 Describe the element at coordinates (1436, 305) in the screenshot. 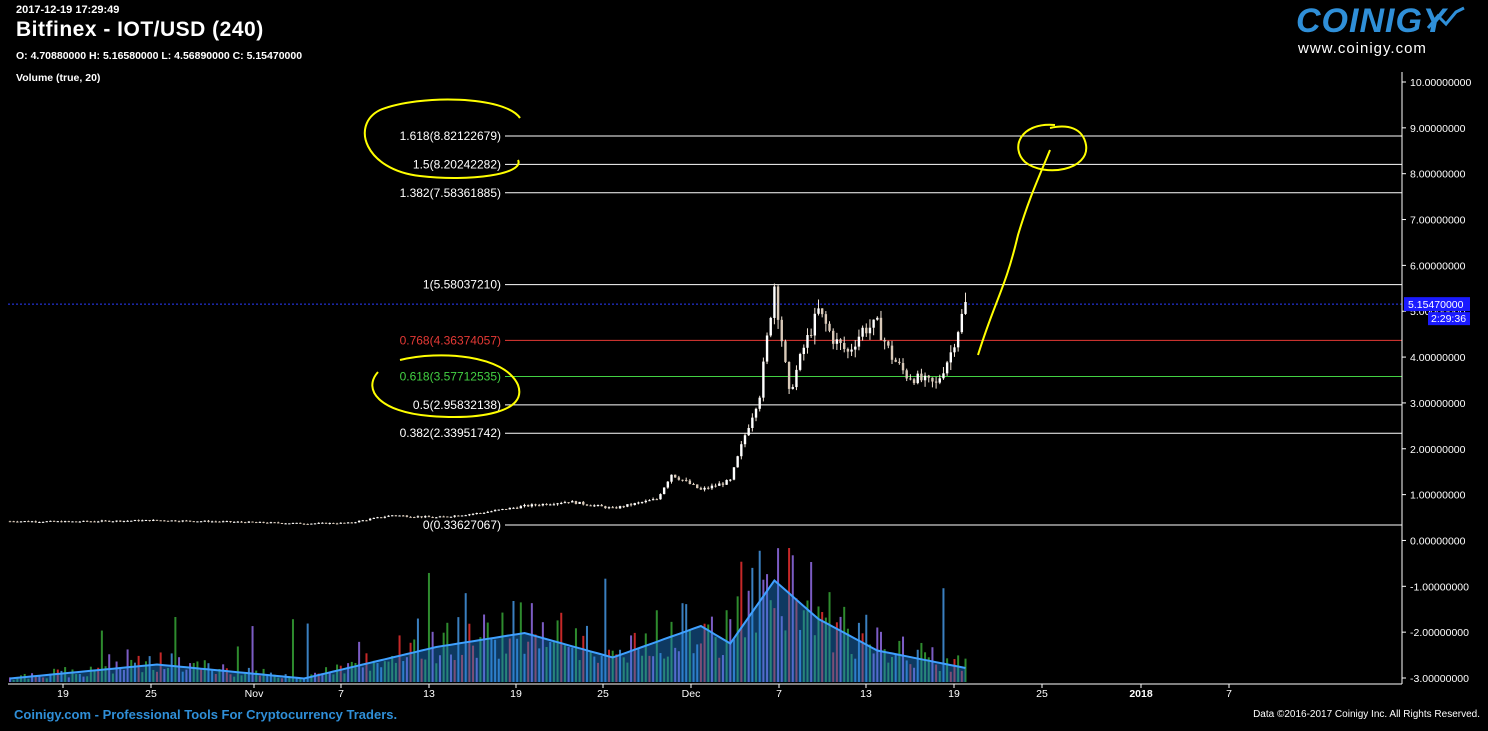

I see `last-price-label: 5.15470000` at that location.